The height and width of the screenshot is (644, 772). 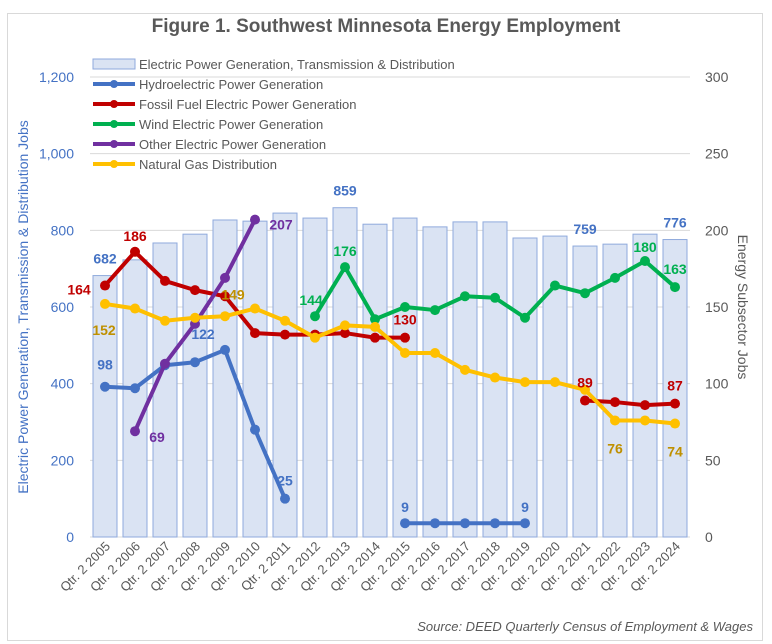 What do you see at coordinates (63, 230) in the screenshot?
I see `left-axis-tick-label: 800` at bounding box center [63, 230].